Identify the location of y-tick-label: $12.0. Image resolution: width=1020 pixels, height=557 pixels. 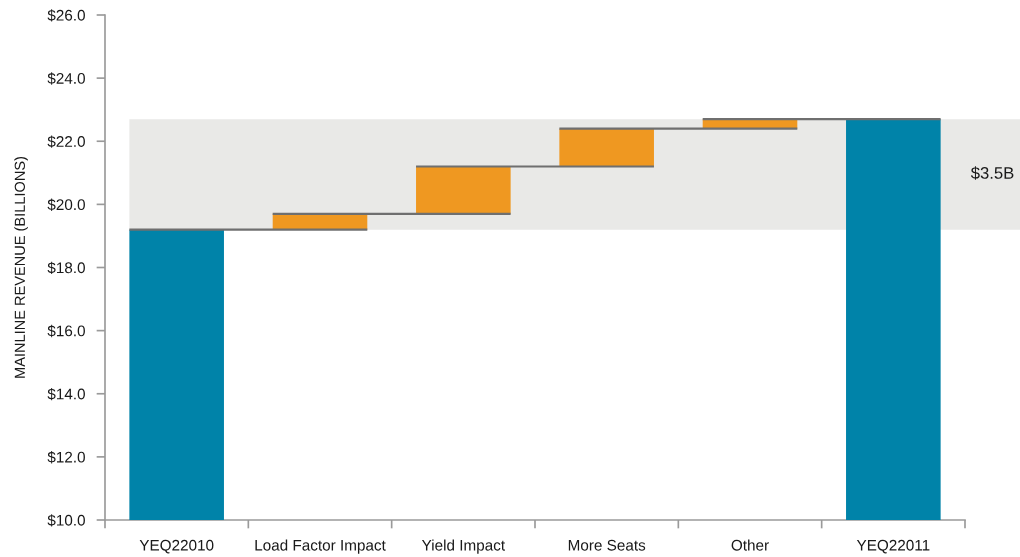
(66, 457).